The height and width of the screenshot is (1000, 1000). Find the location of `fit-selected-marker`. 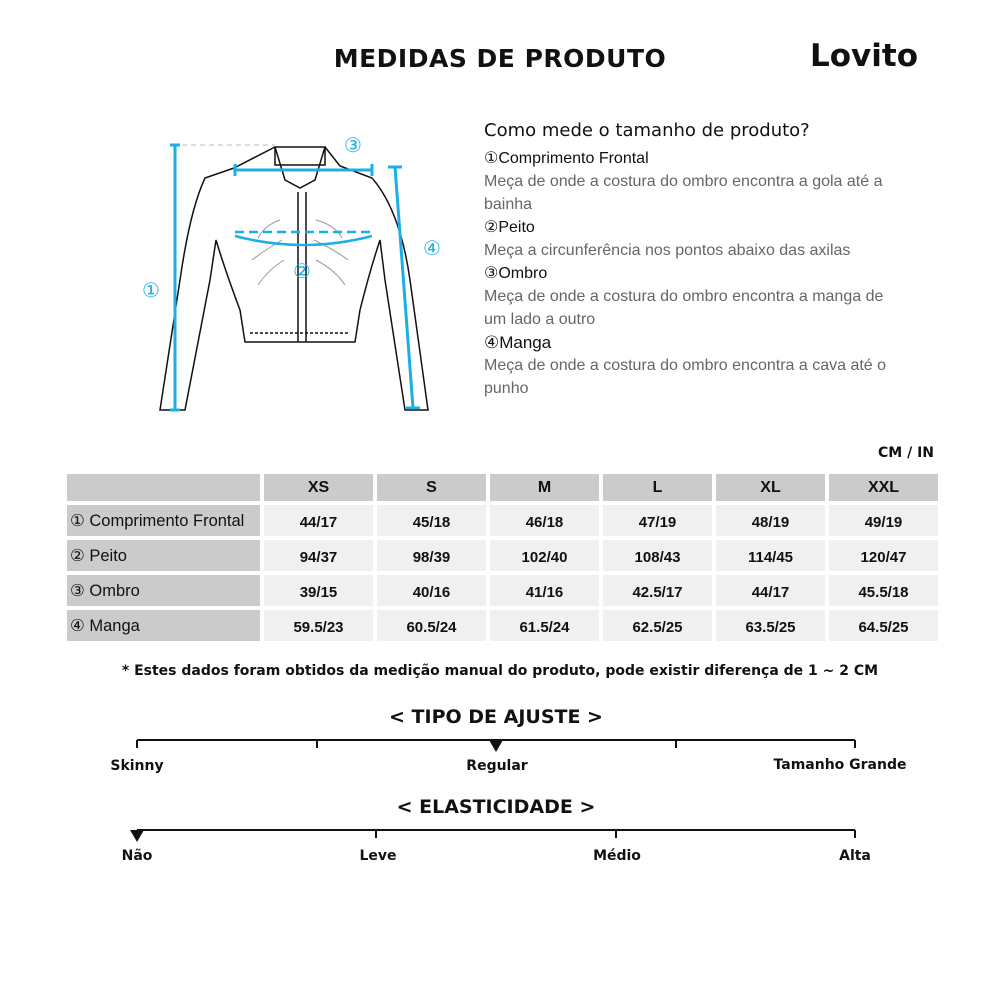

fit-selected-marker is located at coordinates (496, 746).